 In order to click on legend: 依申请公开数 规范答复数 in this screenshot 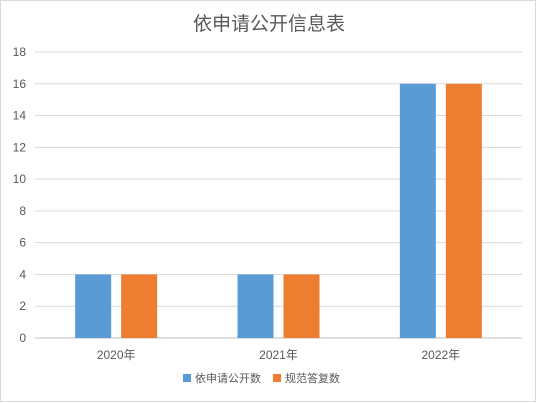, I will do `click(261, 378)`.